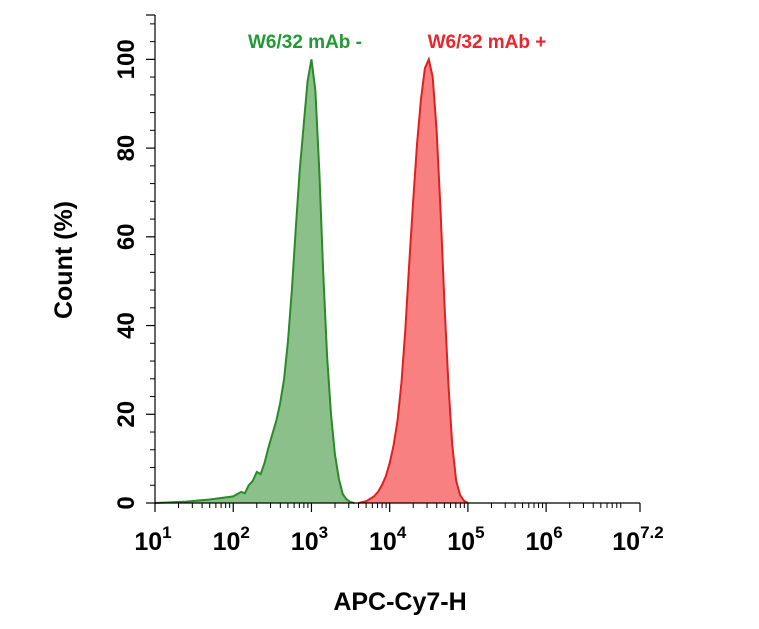 This screenshot has width=759, height=629. Describe the element at coordinates (126, 325) in the screenshot. I see `y-tick-label: 40` at that location.